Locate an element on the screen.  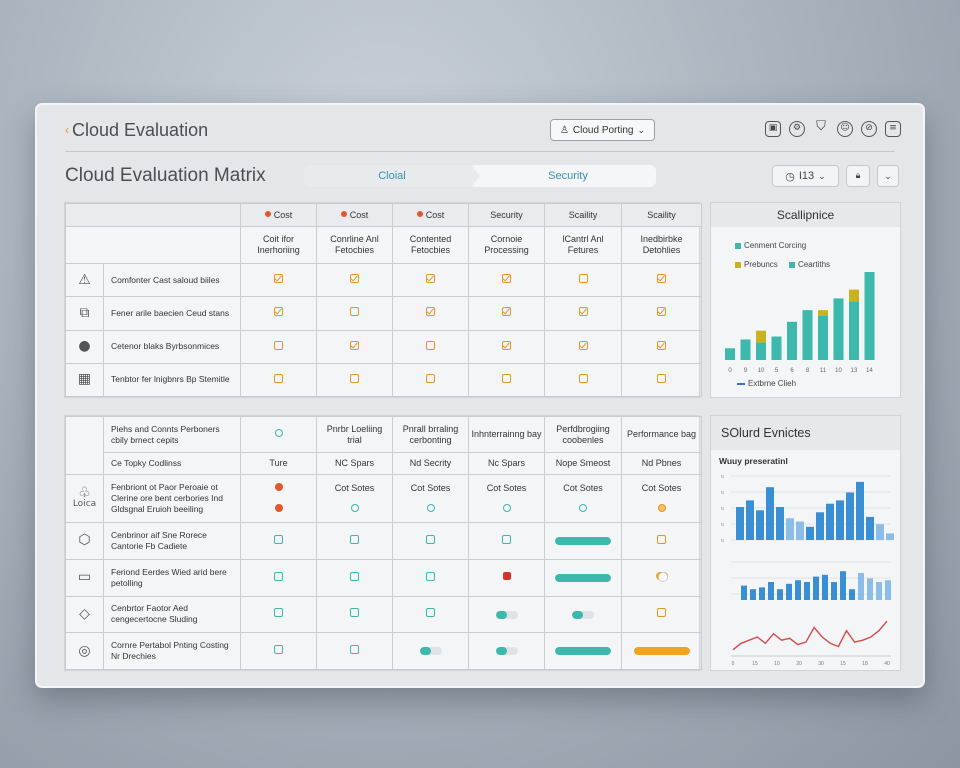
shield-icon: ◇ is located at coordinates (84, 614).